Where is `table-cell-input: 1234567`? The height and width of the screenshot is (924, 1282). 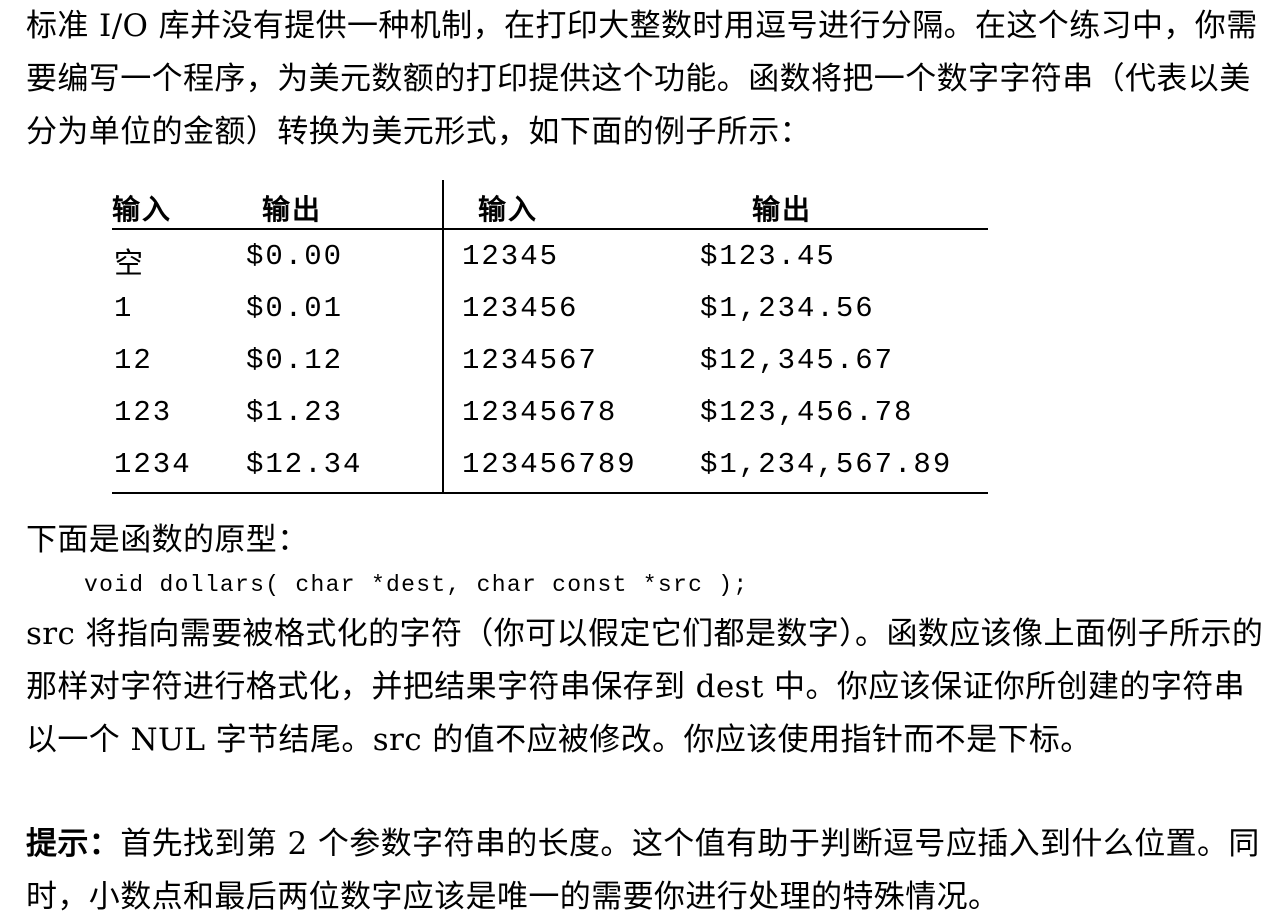 table-cell-input: 1234567 is located at coordinates (530, 360).